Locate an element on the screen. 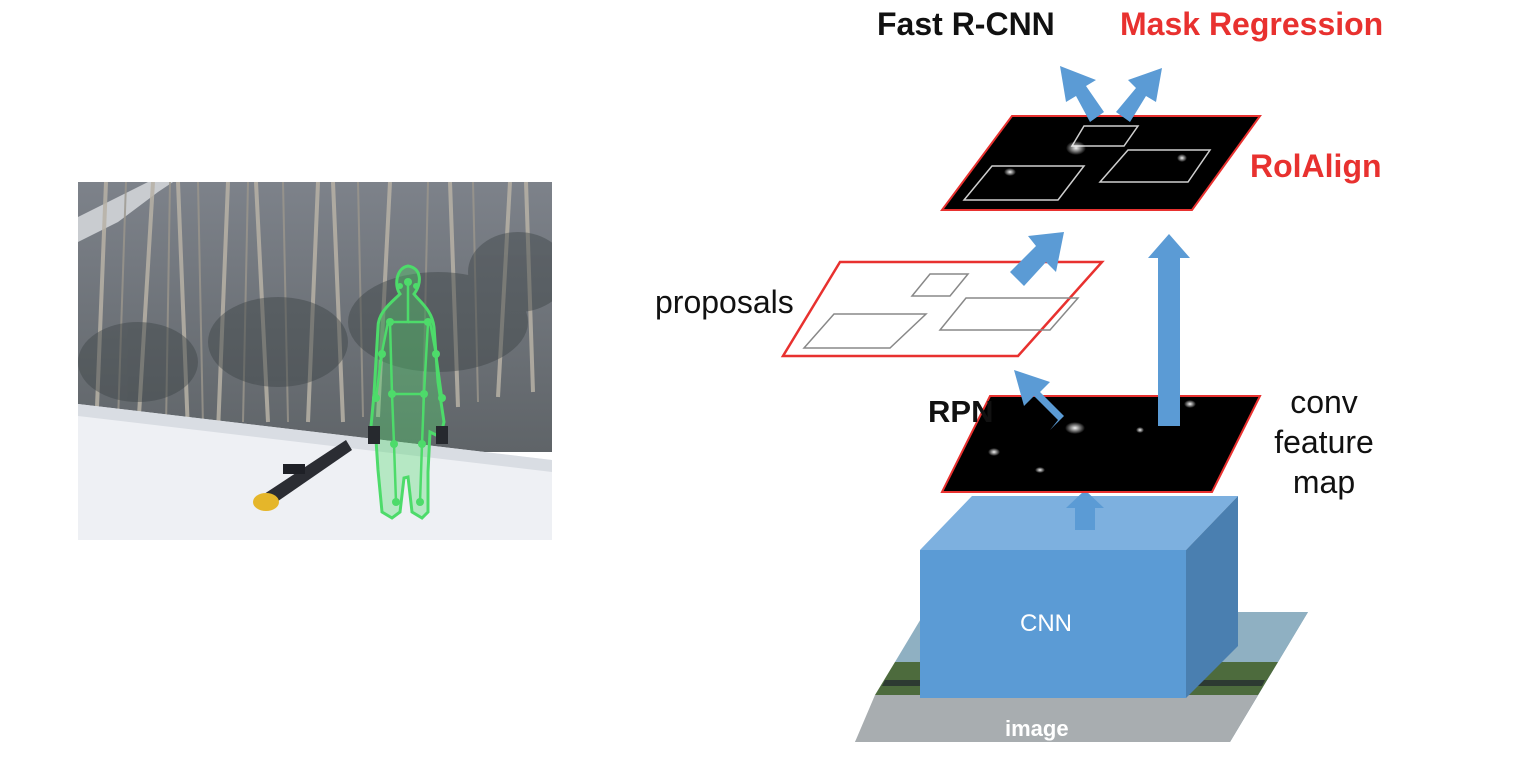  arrow-proposals-to-roialign is located at coordinates (1037, 259).